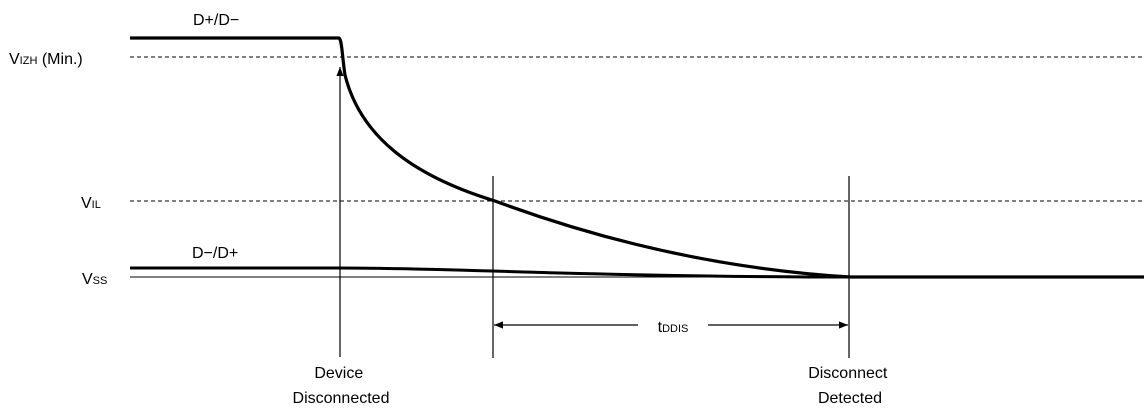 This screenshot has height=413, width=1144. Describe the element at coordinates (673, 327) in the screenshot. I see `tddis-label: tDDIS` at that location.